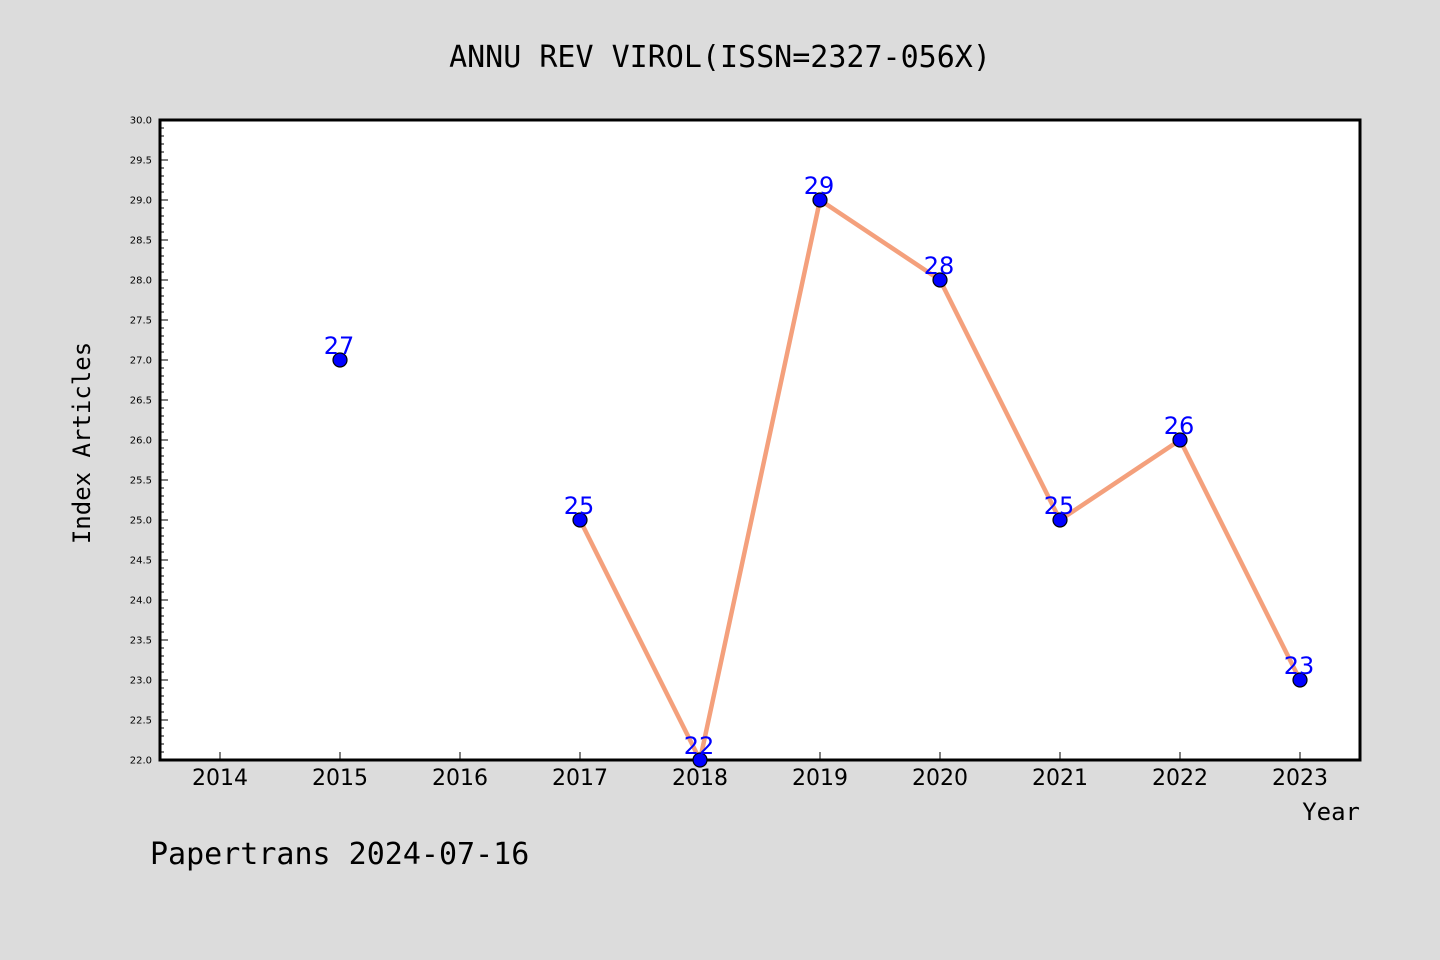 The height and width of the screenshot is (960, 1440). Describe the element at coordinates (760, 771) in the screenshot. I see `x-axis: 2014 2015 2016 2017 2018 2019 2020 2021 2022 2023` at that location.